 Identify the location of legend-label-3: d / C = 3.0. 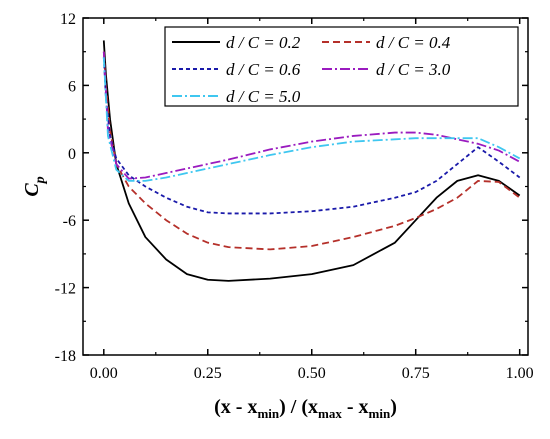
(413, 69).